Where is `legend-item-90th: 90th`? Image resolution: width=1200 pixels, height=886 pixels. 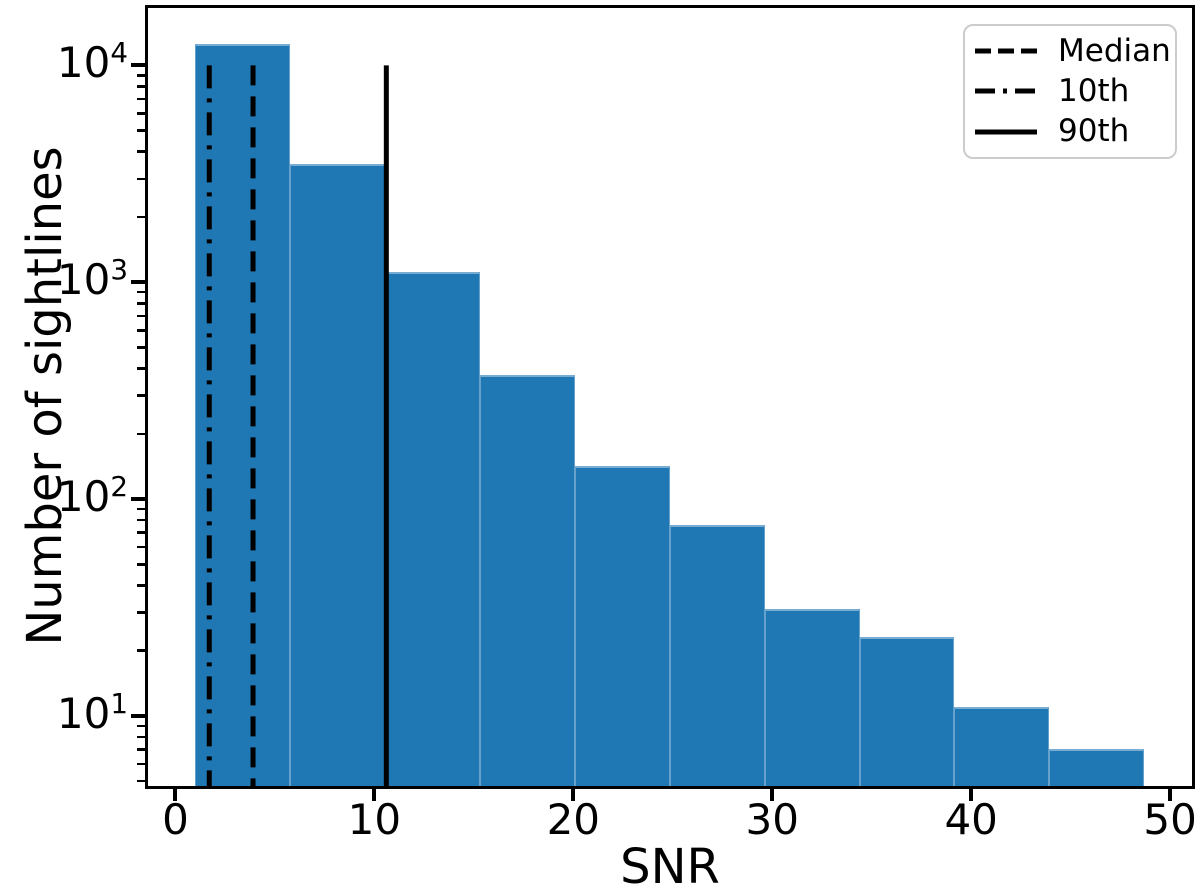 legend-item-90th: 90th is located at coordinates (1070, 131).